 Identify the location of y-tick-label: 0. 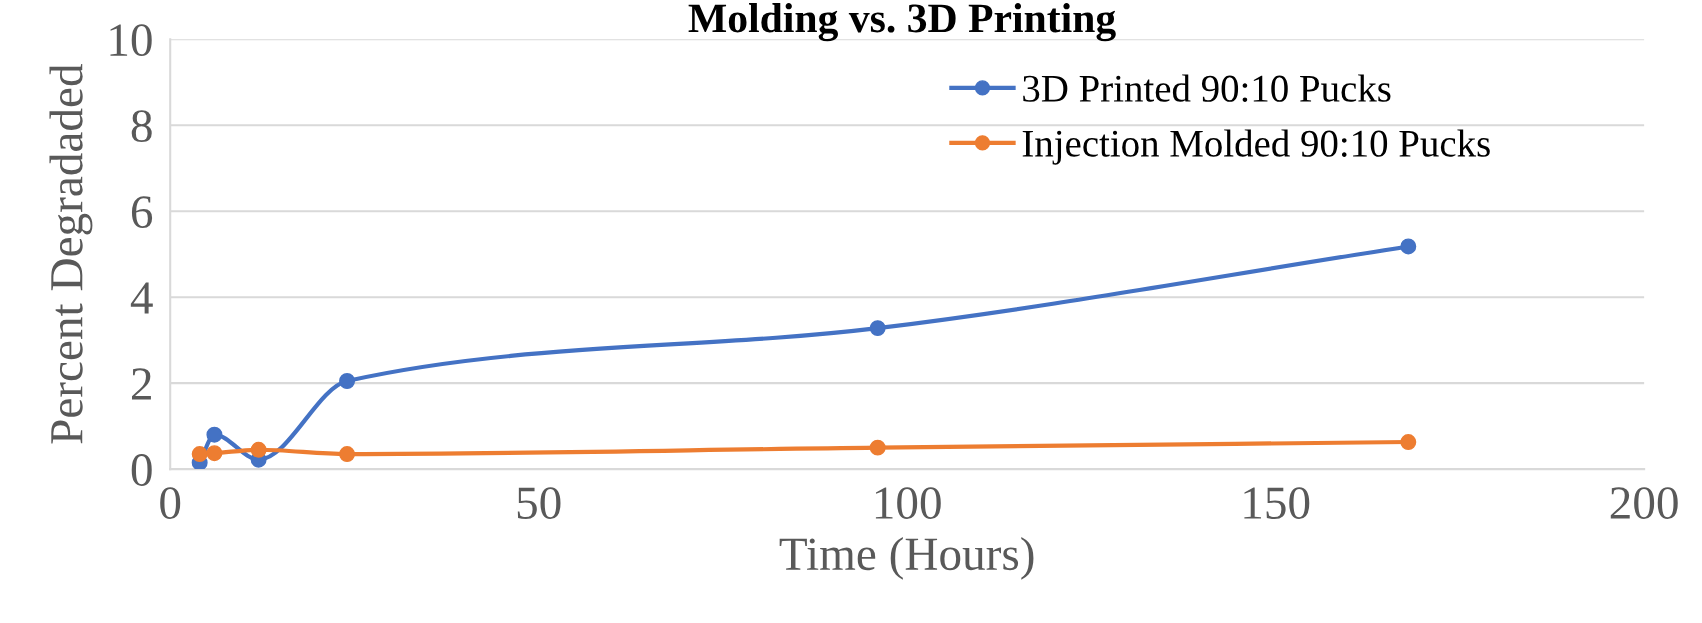
(141, 470).